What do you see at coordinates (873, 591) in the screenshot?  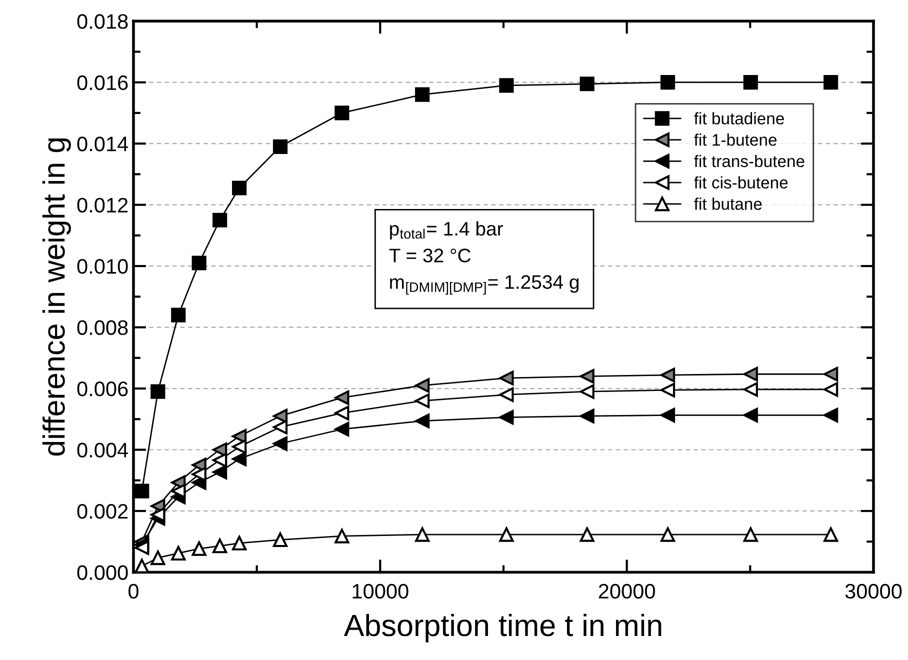 I see `x-tick-label: 30000` at bounding box center [873, 591].